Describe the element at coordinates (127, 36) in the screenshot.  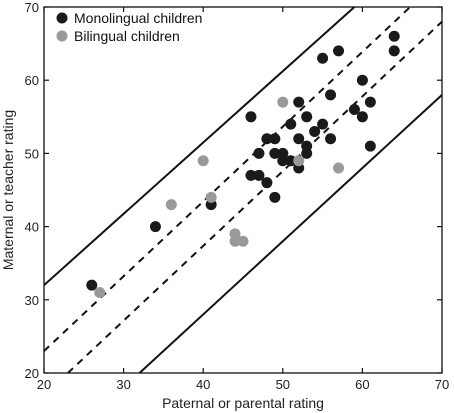
I see `legend-label-bilingual: Bilingual children` at that location.